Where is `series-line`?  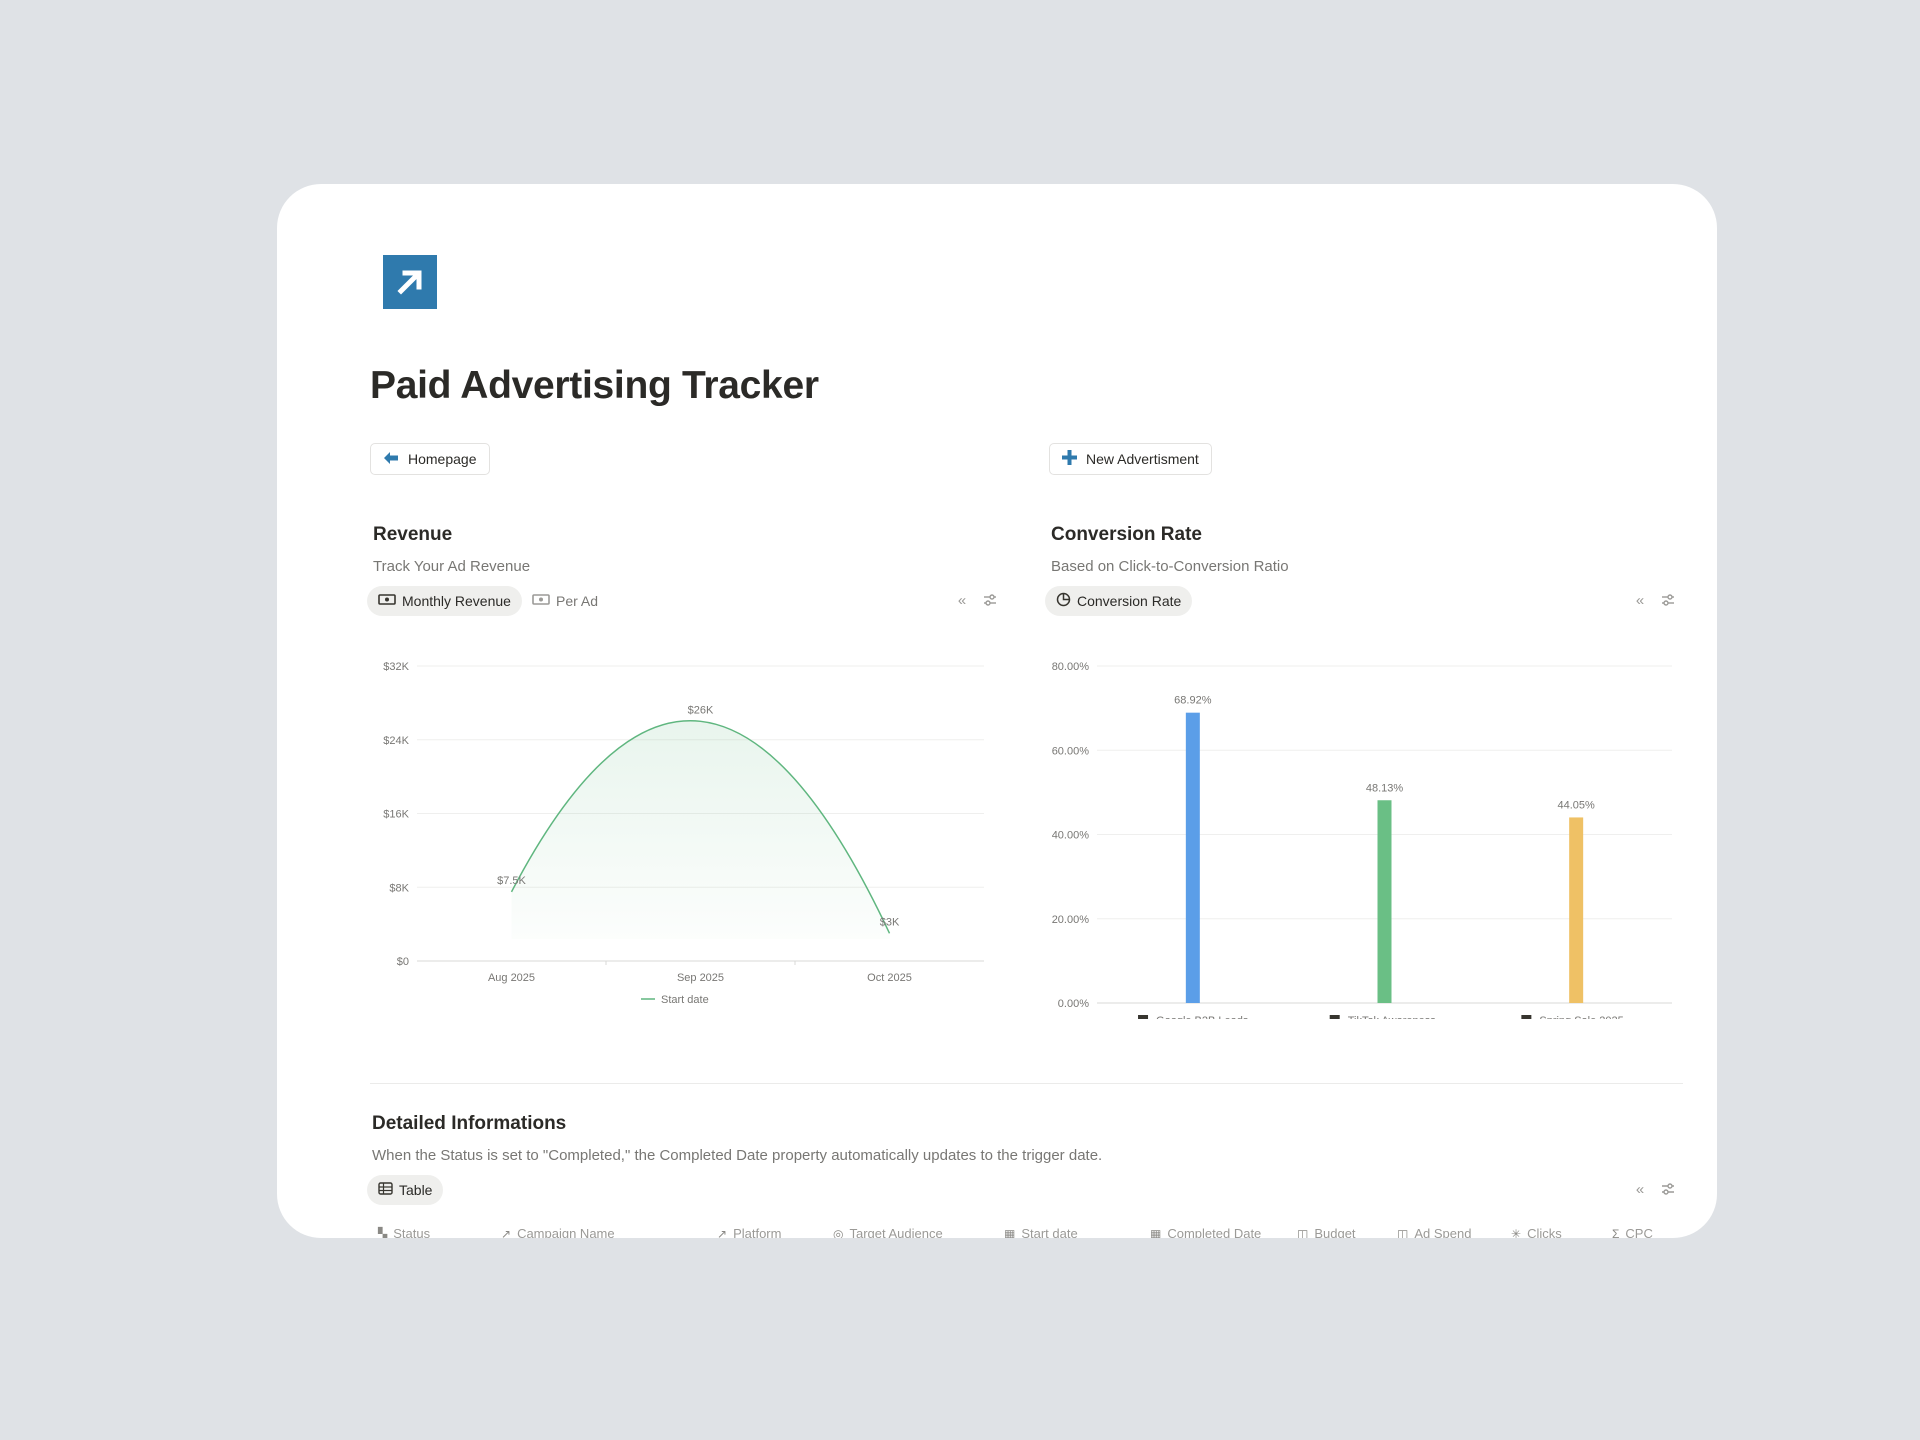 series-line is located at coordinates (700, 827).